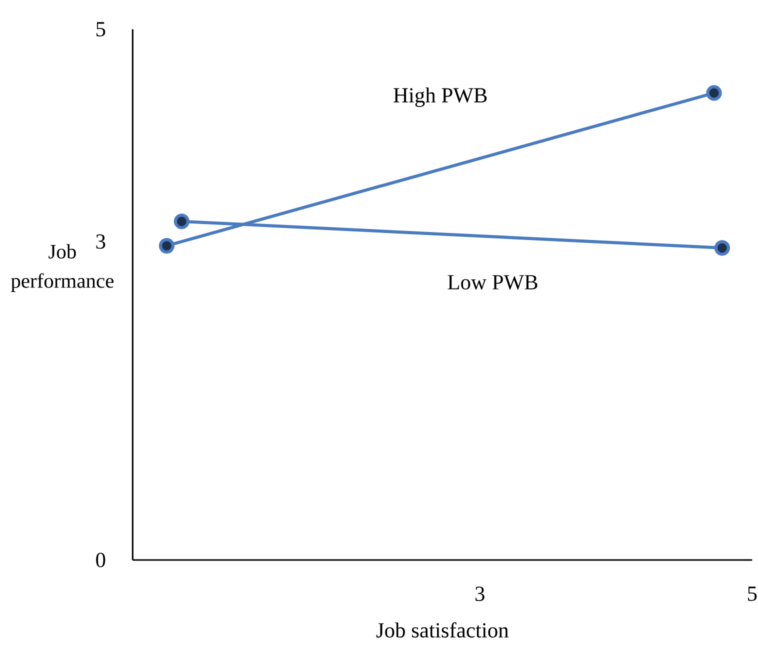 The image size is (758, 650). I want to click on text: High PWB, so click(440, 98).